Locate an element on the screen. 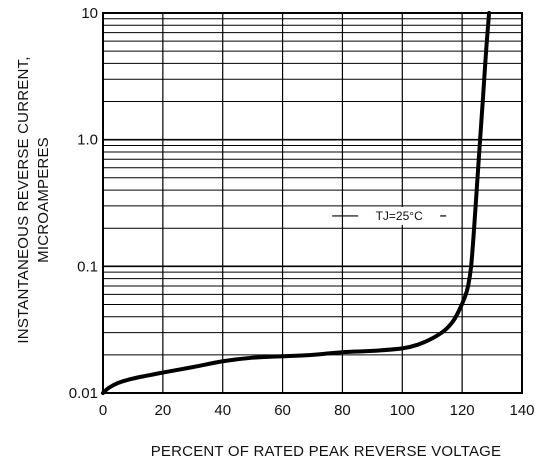 The image size is (556, 462). x-tick-label: 120 is located at coordinates (462, 410).